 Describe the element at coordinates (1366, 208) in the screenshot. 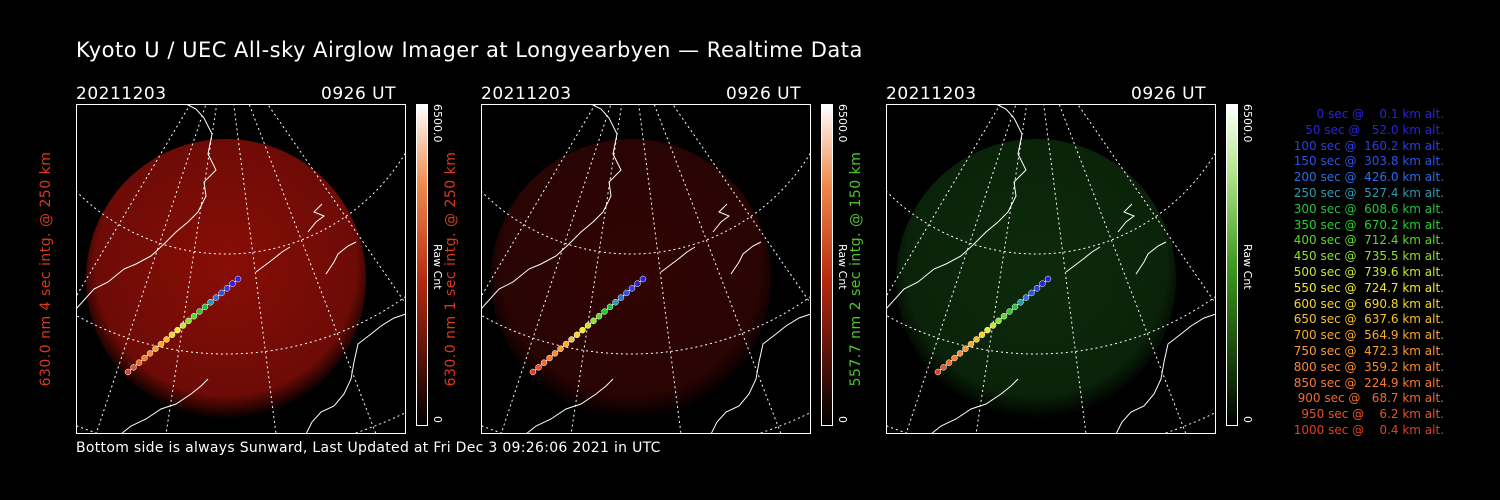

I see `legend-entry: 300 sec @ 608.6 km alt.` at that location.